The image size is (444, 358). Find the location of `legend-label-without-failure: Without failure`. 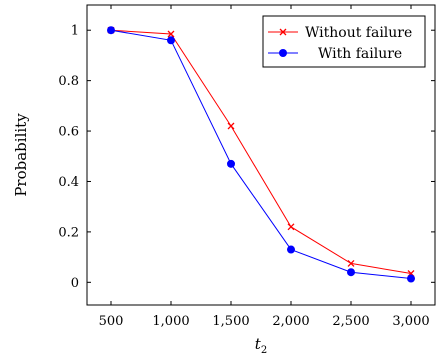

legend-label-without-failure: Without failure is located at coordinates (358, 33).